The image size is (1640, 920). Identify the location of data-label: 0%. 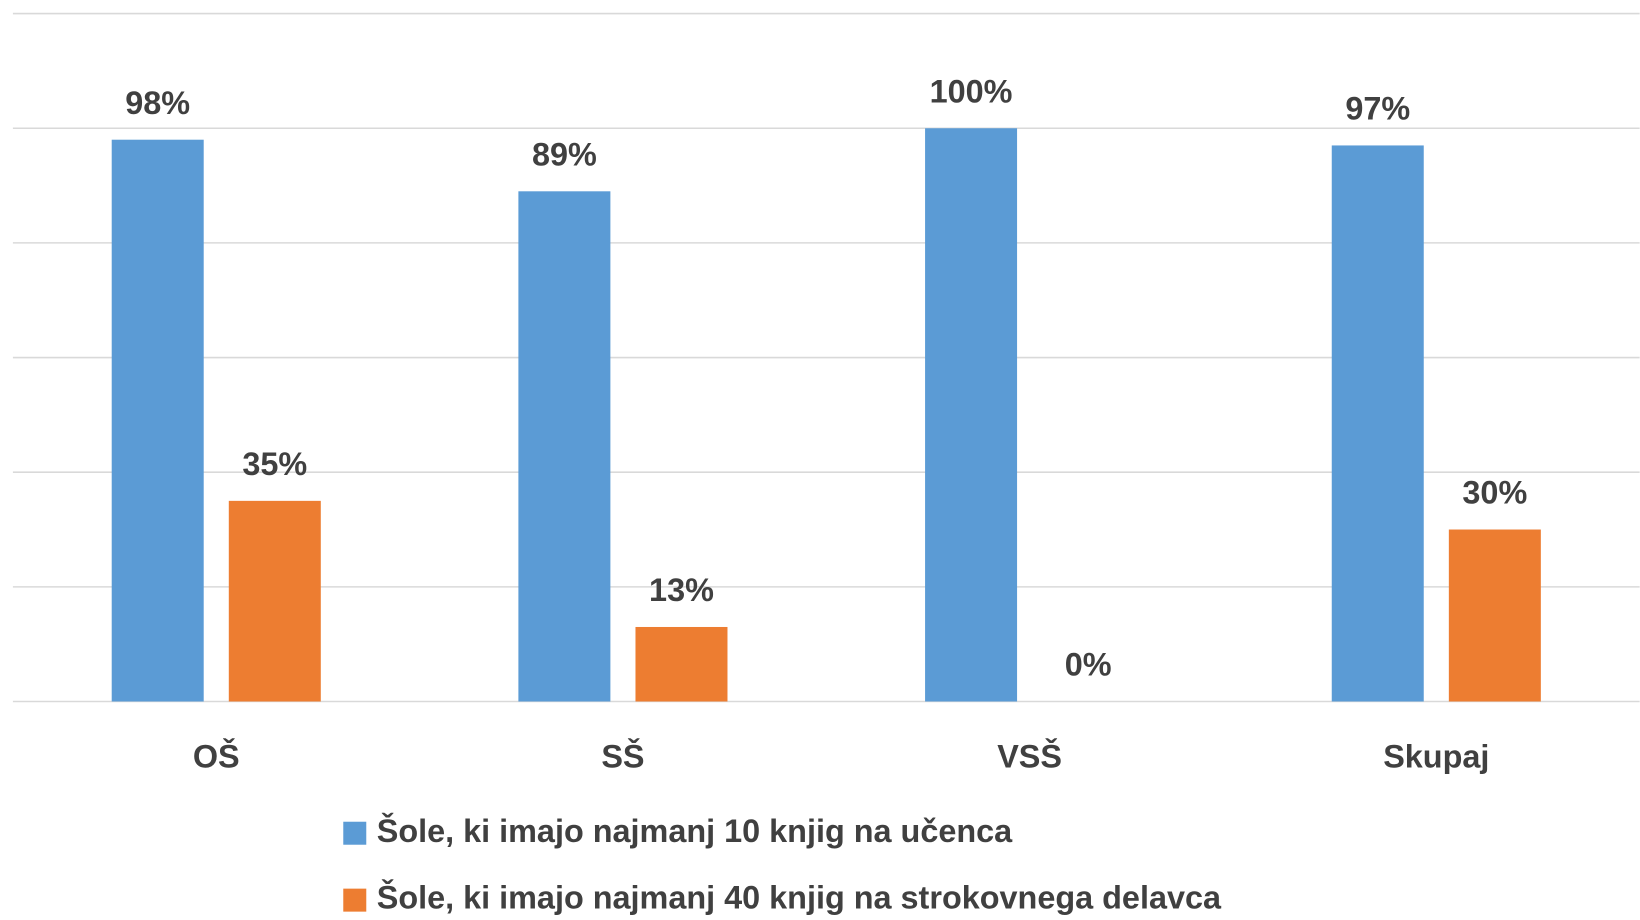
(1088, 665).